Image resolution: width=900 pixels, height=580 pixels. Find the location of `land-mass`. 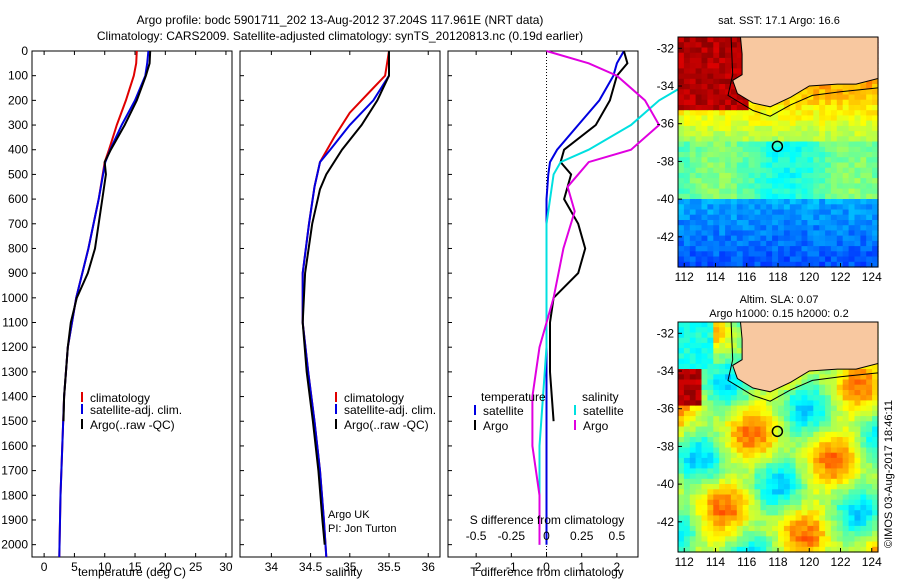

land-mass is located at coordinates (805, 357).